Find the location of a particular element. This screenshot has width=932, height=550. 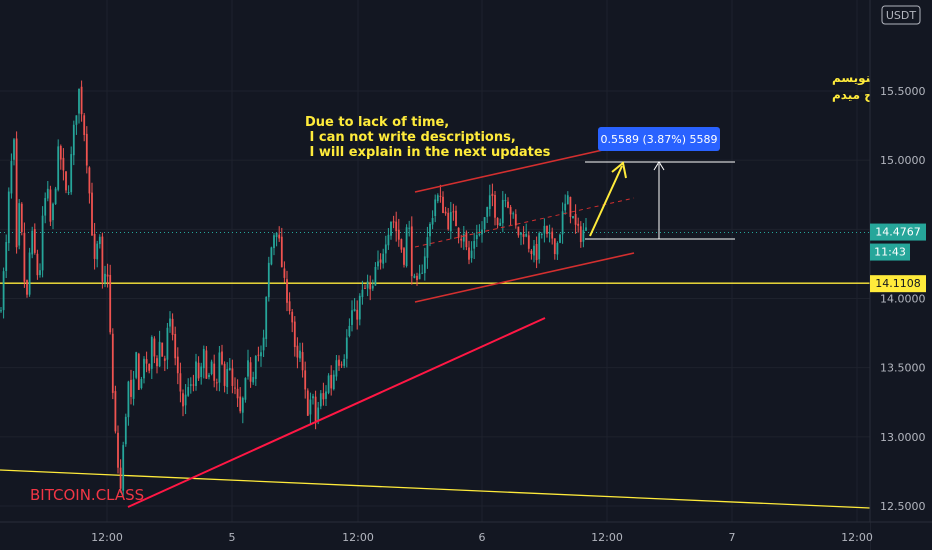

measure-tag-label: 0.5589 (3.87%) 5589 is located at coordinates (658, 139).